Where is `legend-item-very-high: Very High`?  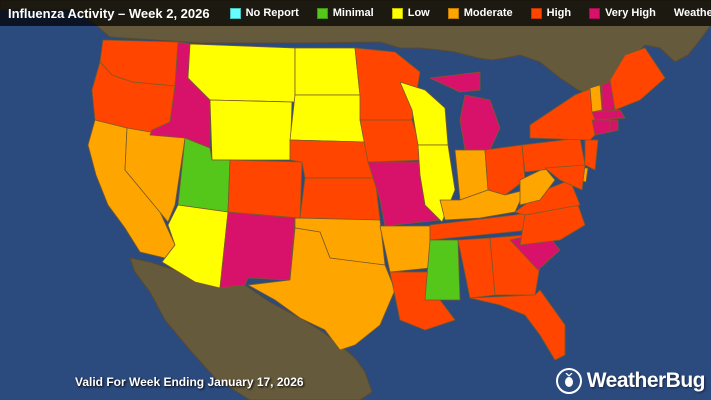 legend-item-very-high: Very High is located at coordinates (622, 13).